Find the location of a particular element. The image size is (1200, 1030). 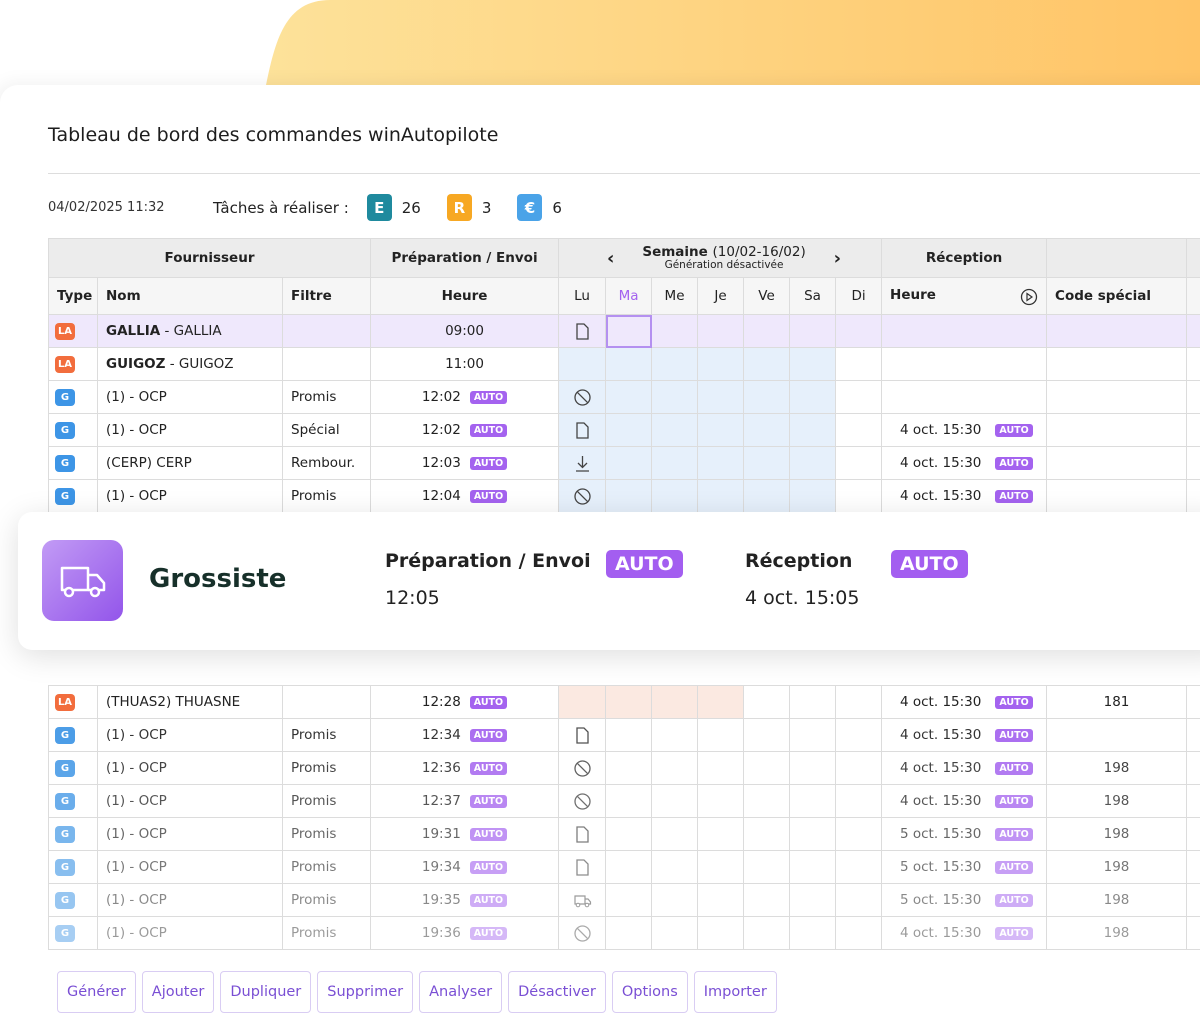

action-button: Ajouter is located at coordinates (178, 992).